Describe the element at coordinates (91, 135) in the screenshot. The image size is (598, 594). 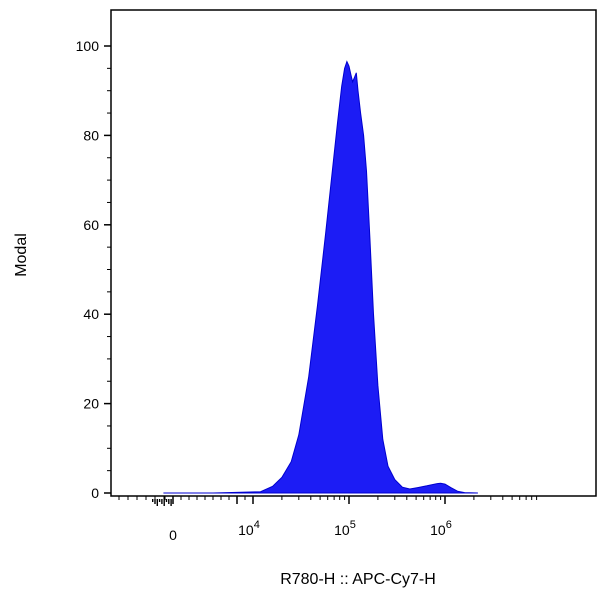
I see `y-tick-label: 80` at that location.